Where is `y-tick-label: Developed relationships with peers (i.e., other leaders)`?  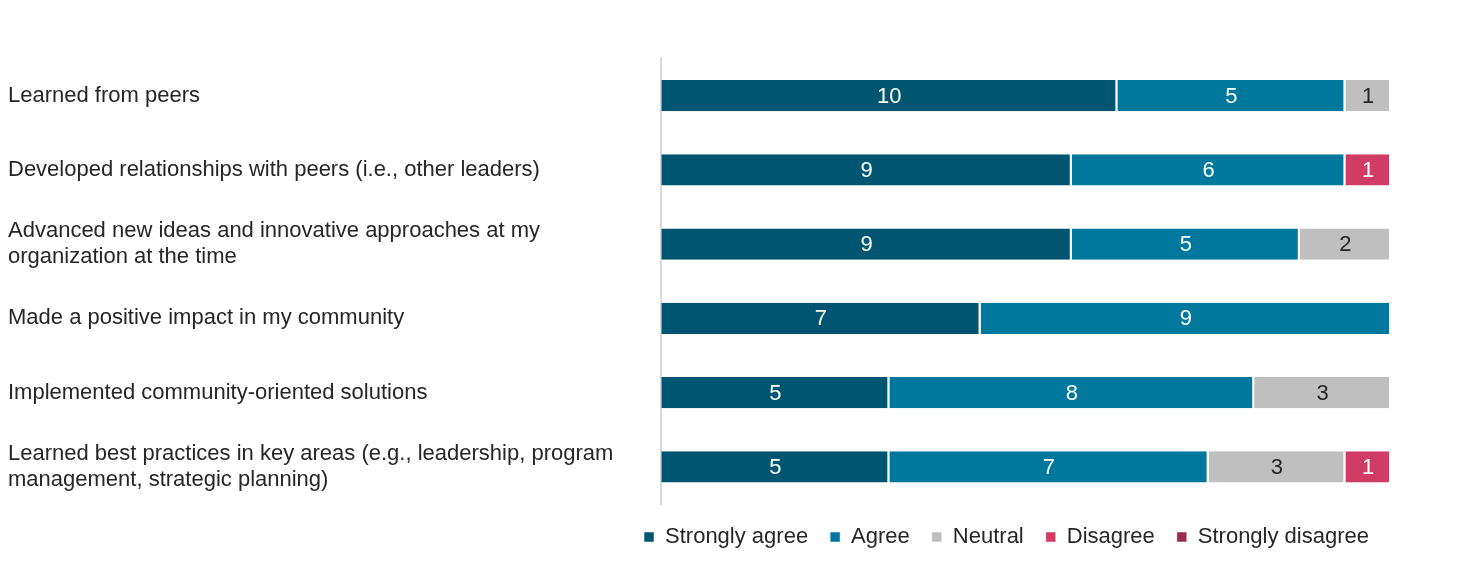
y-tick-label: Developed relationships with peers (i.e., other leaders) is located at coordinates (274, 168).